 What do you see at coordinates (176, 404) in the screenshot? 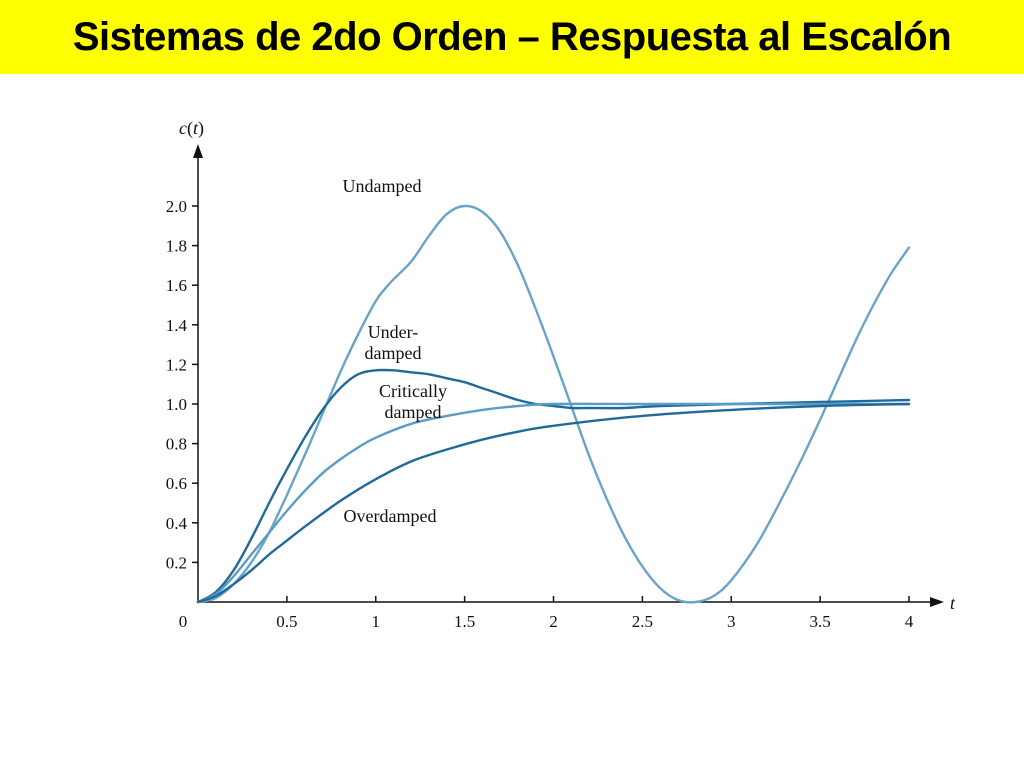
I see `y-tick-label: 1.0` at bounding box center [176, 404].